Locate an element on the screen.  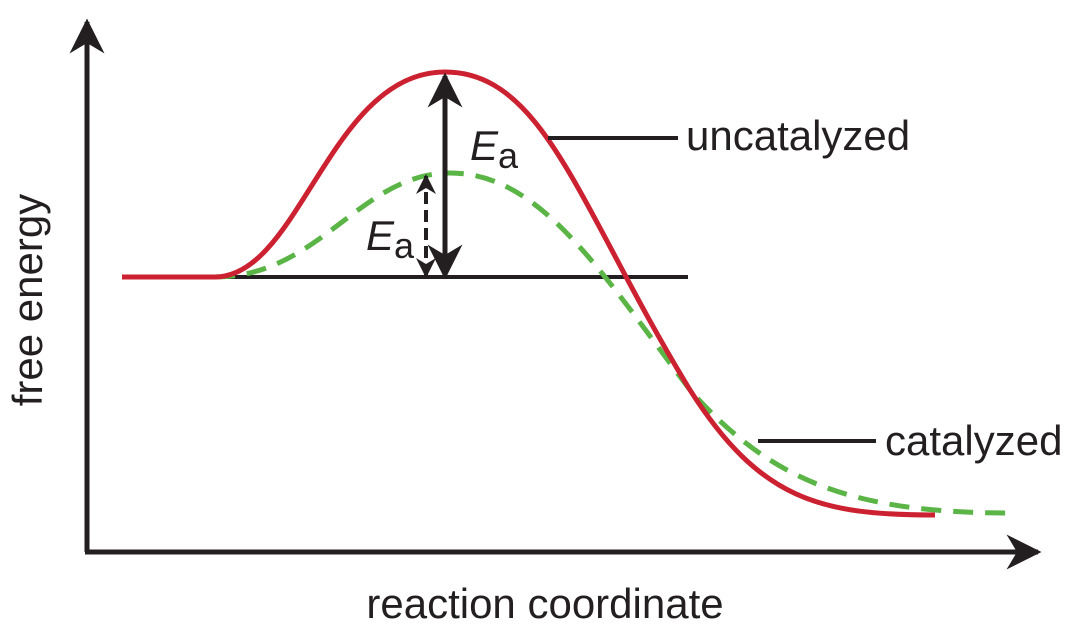
uncatalyzed-ea-label: Ea is located at coordinates (494, 149).